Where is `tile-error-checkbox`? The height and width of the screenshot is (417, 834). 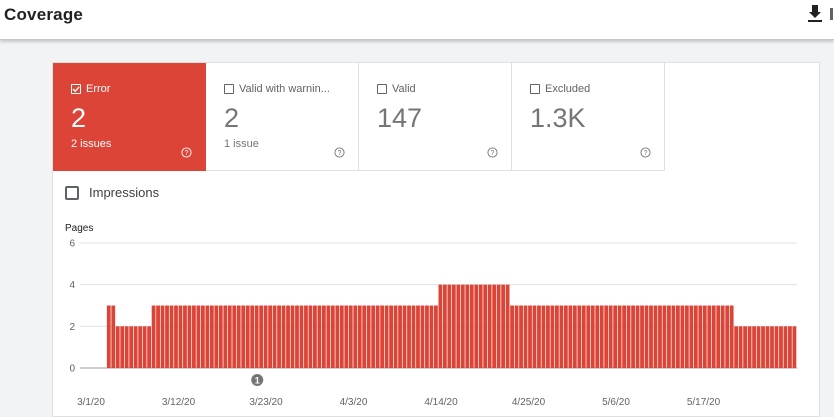 tile-error-checkbox is located at coordinates (76, 89).